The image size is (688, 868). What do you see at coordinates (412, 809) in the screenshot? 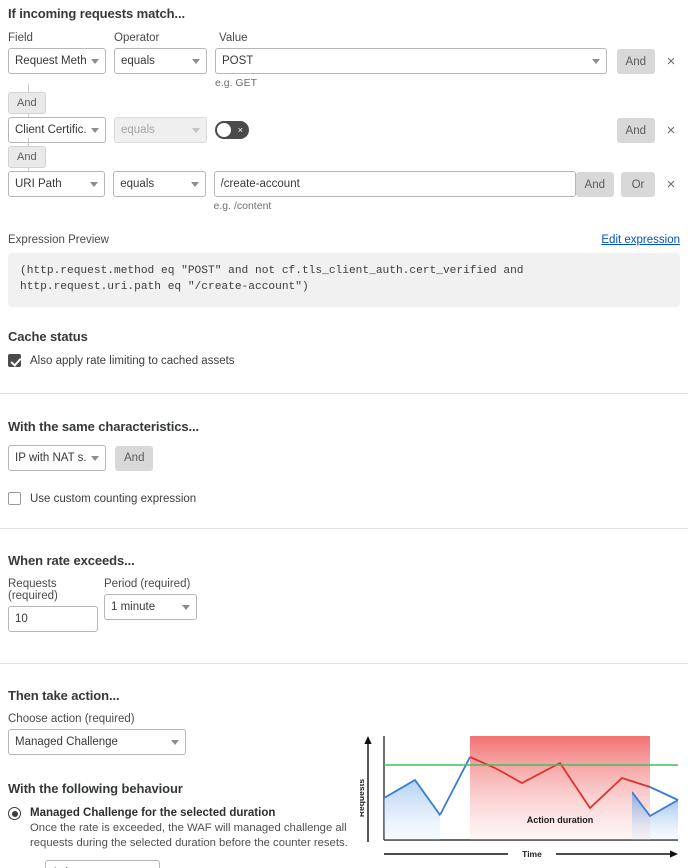
I see `requests-area-blue-left` at bounding box center [412, 809].